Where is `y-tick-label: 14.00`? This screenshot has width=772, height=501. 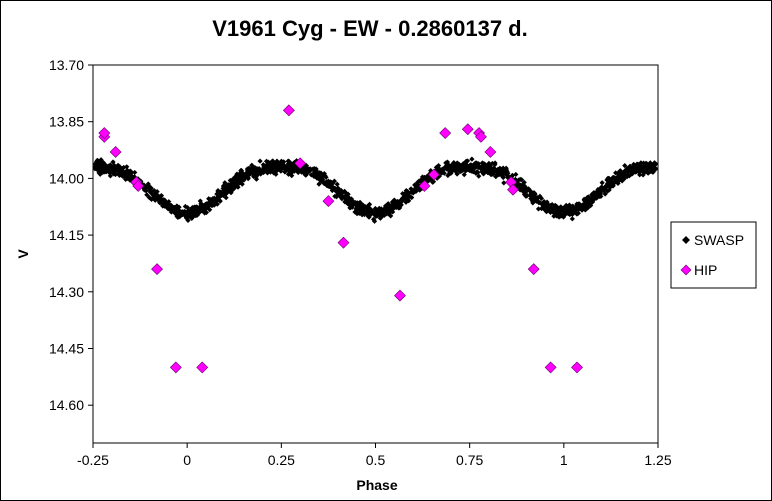
y-tick-label: 14.00 is located at coordinates (66, 178).